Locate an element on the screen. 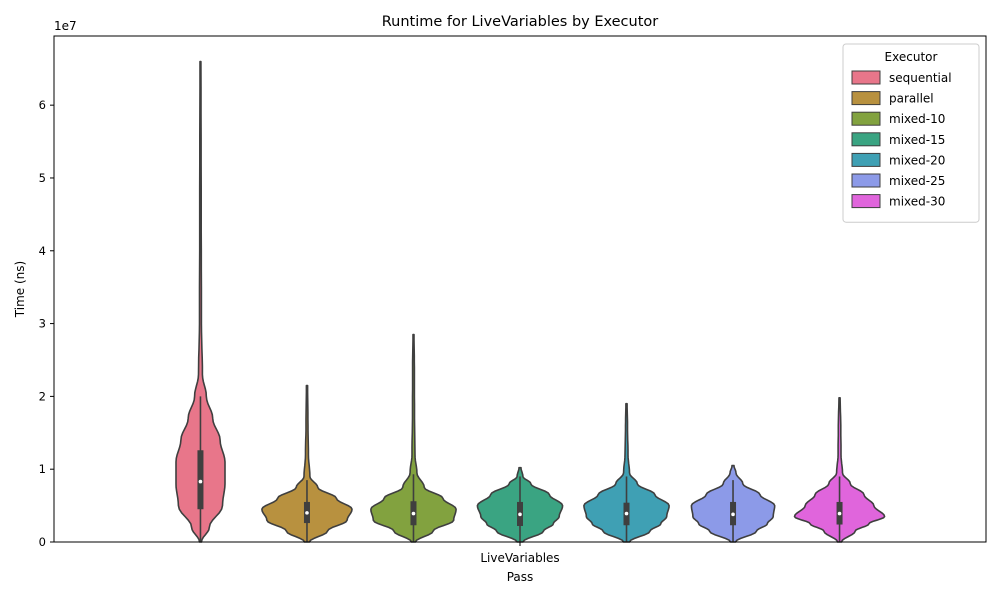 This screenshot has height=600, width=1000. legend-item-parallel: parallel is located at coordinates (892, 98).